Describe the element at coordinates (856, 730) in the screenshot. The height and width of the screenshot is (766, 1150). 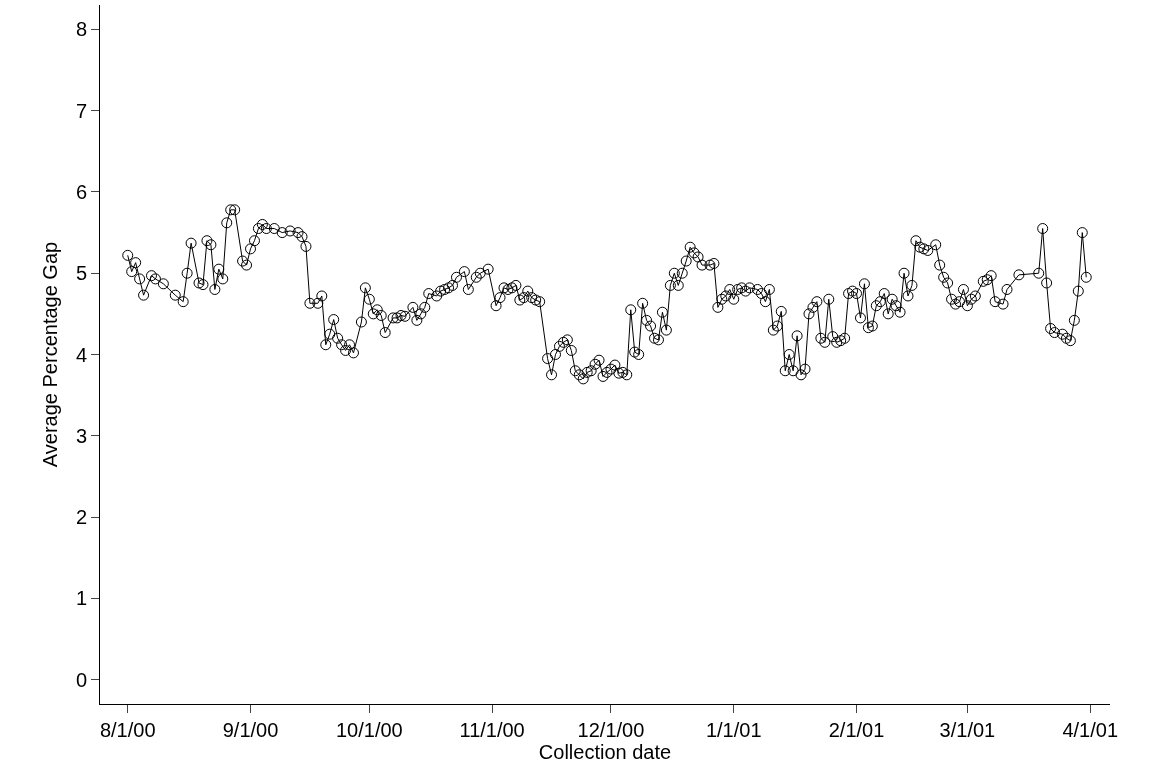
I see `x-tick-label: 2/1/01` at that location.